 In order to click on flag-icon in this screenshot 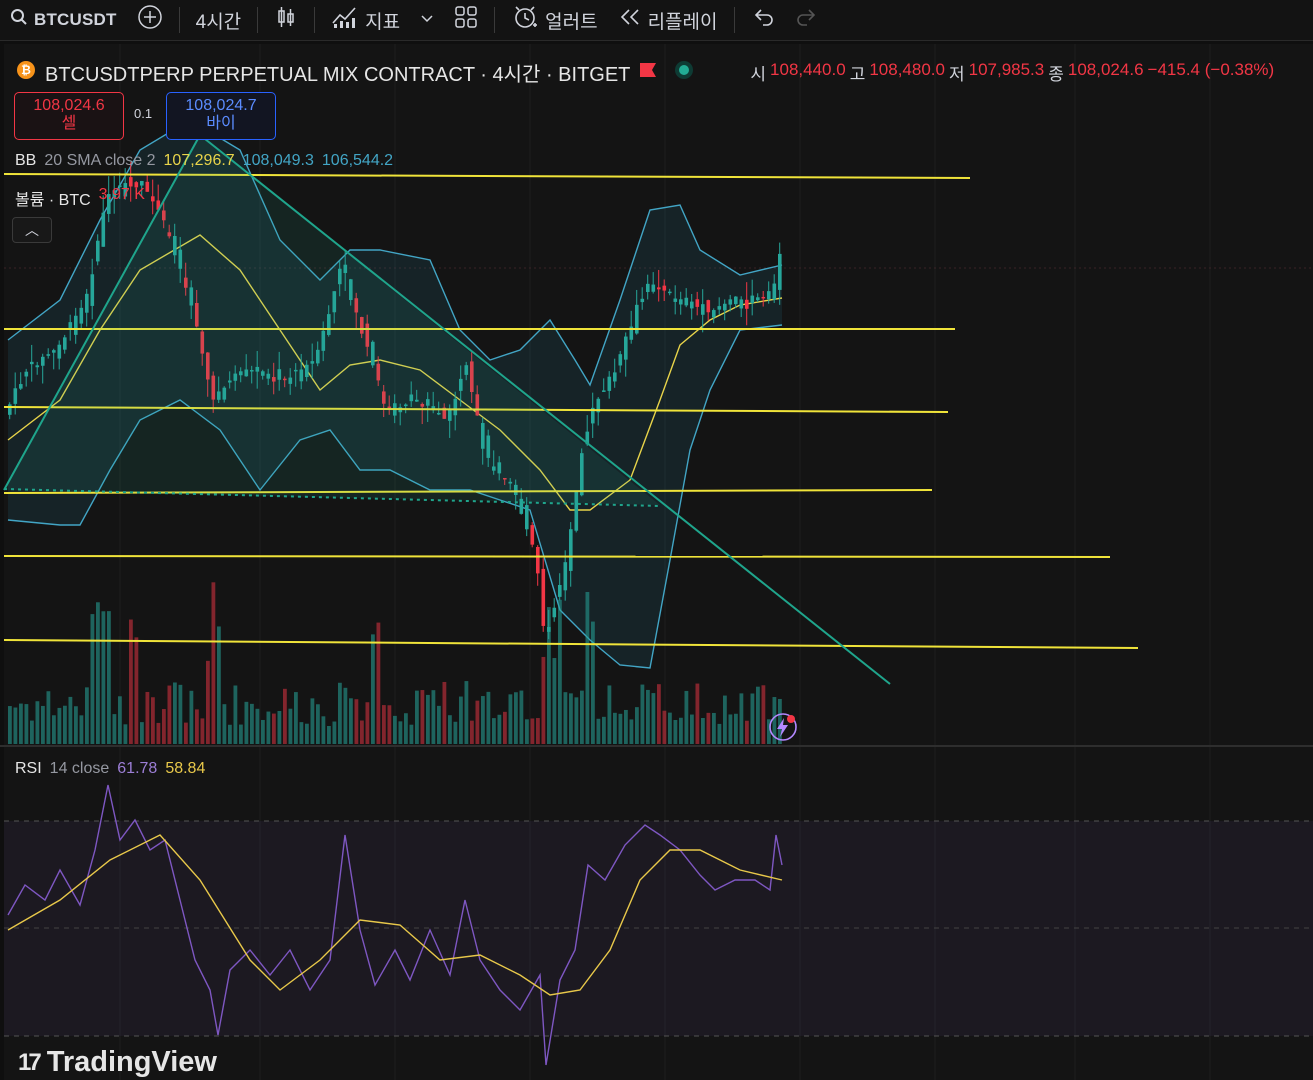, I will do `click(648, 73)`.